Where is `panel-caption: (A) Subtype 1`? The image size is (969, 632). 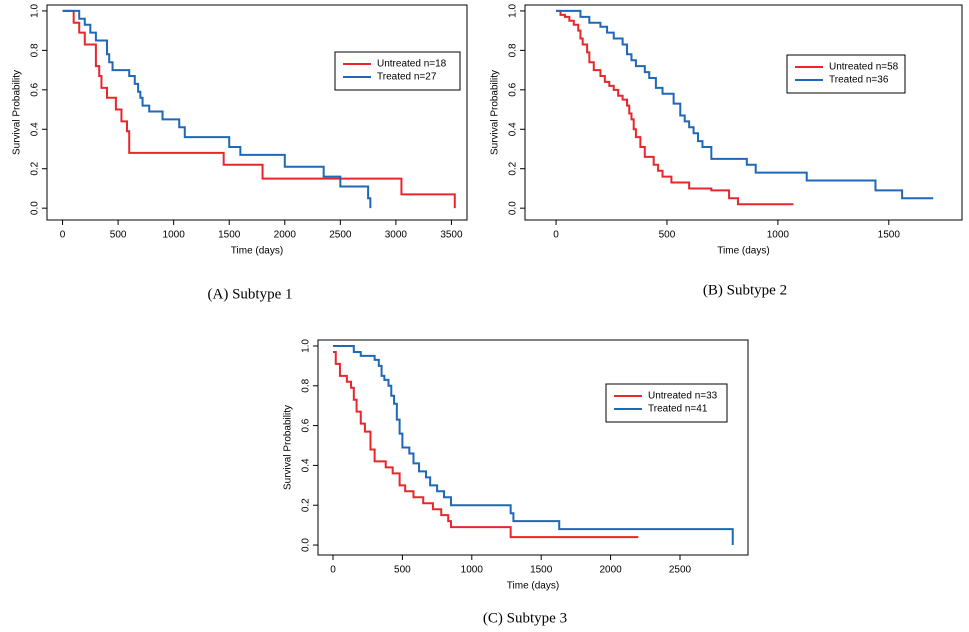
panel-caption: (A) Subtype 1 is located at coordinates (250, 294).